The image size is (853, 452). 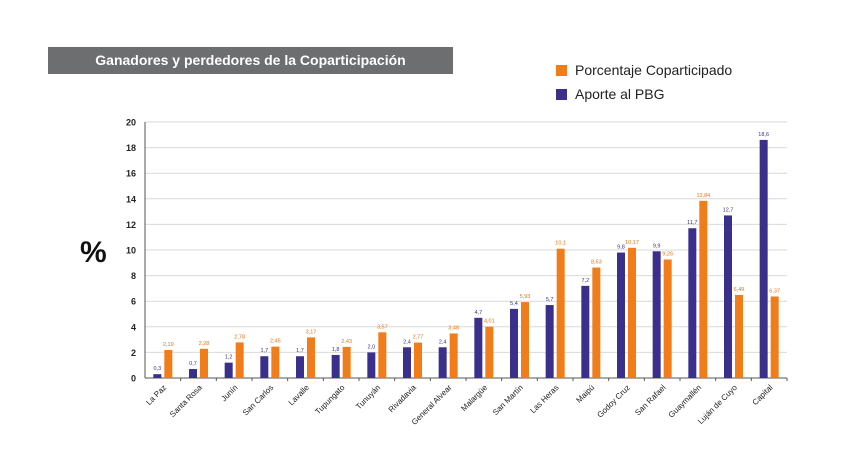 What do you see at coordinates (489, 322) in the screenshot?
I see `data-label-porcentaje-coparticipado: 4,01` at bounding box center [489, 322].